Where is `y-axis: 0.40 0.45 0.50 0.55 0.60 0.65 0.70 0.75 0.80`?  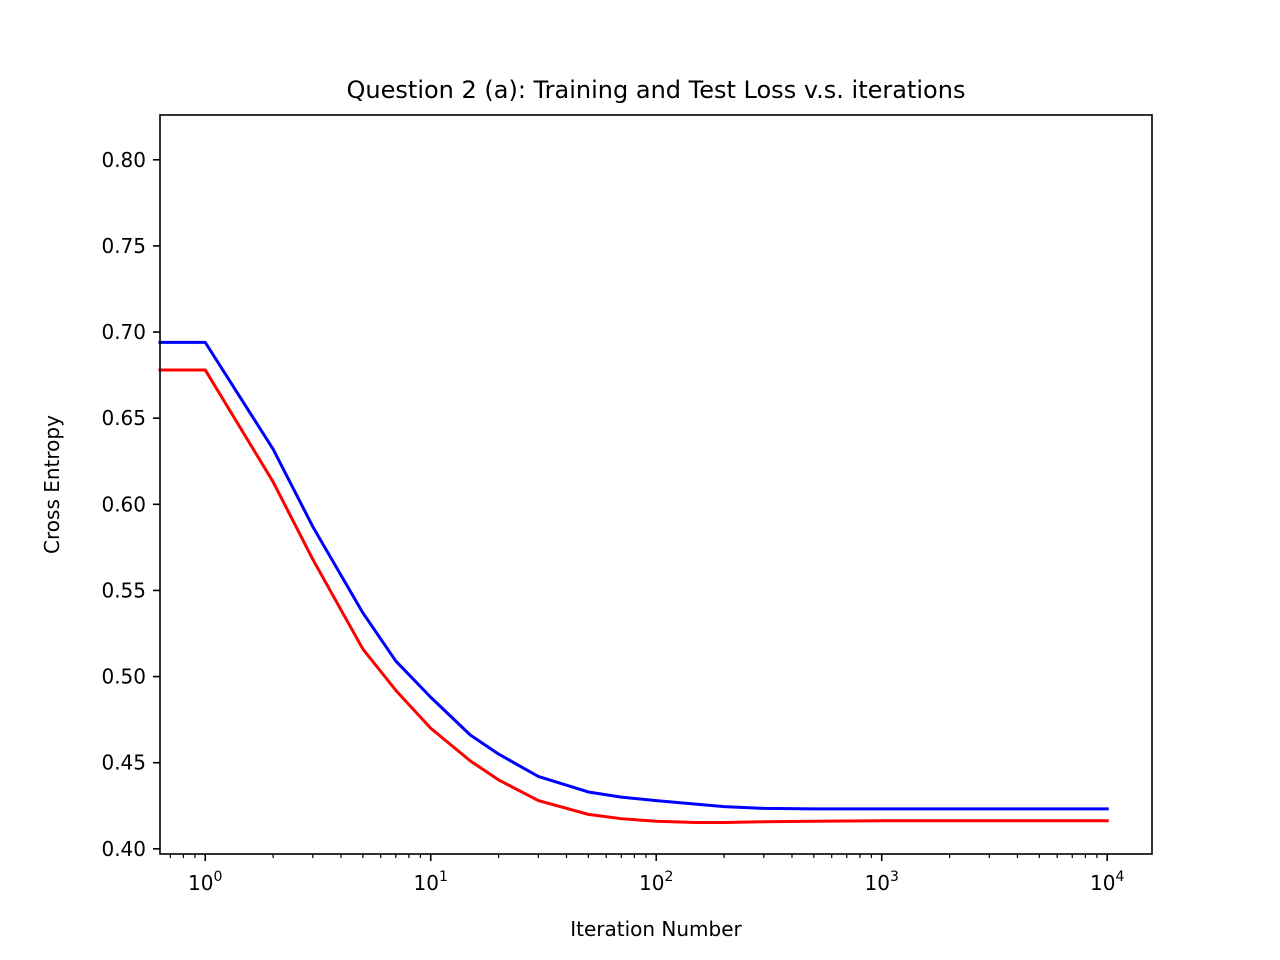 y-axis: 0.40 0.45 0.50 0.55 0.60 0.65 0.70 0.75 0.80 is located at coordinates (130, 504).